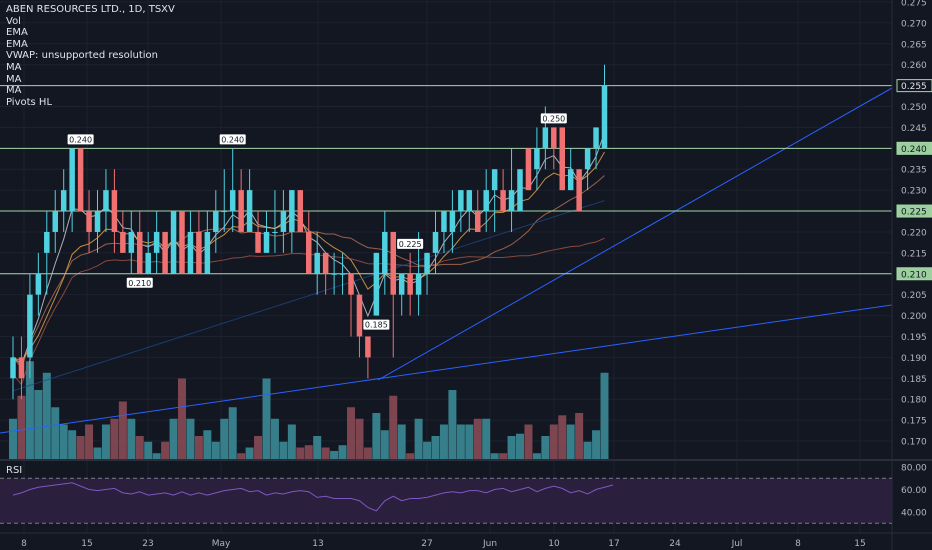  What do you see at coordinates (410, 243) in the screenshot?
I see `pivot-label: 0.225` at bounding box center [410, 243].